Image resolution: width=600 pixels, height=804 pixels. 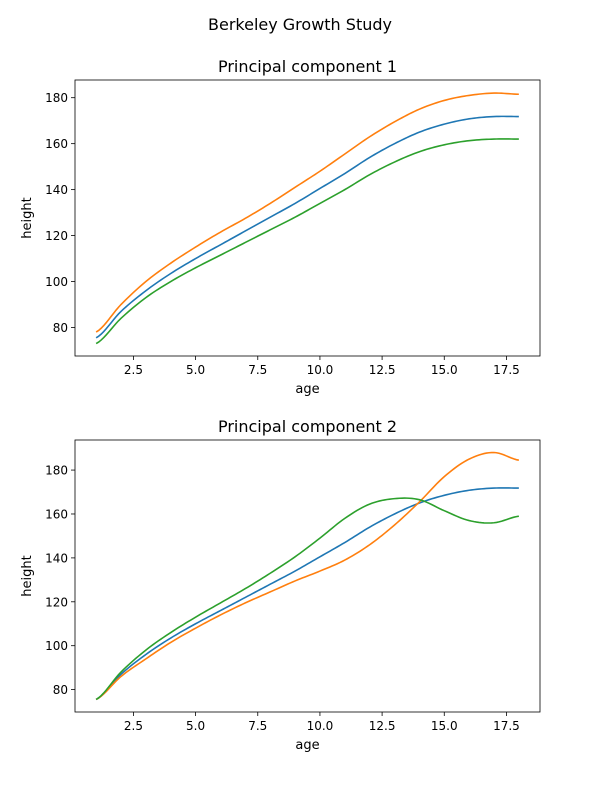 What do you see at coordinates (300, 24) in the screenshot?
I see `suptitle: Berkeley Growth Study` at bounding box center [300, 24].